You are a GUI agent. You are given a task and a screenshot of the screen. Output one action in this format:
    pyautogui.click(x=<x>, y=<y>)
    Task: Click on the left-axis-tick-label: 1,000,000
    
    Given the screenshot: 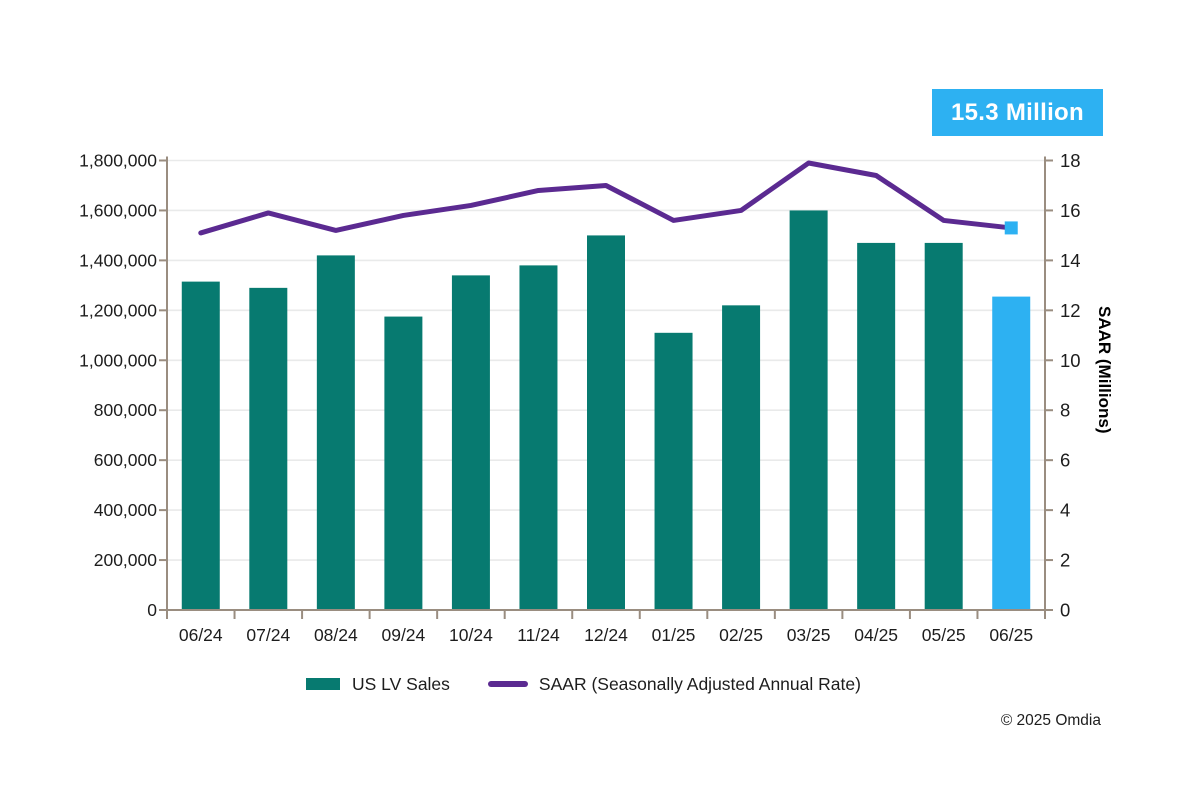 What is the action you would take?
    pyautogui.click(x=118, y=360)
    